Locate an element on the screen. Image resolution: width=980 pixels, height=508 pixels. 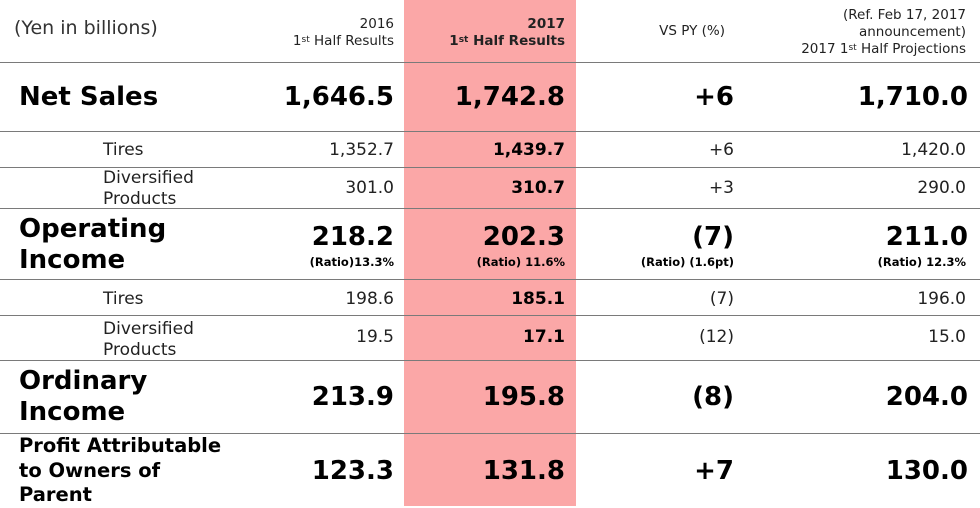
rule-net-sales is located at coordinates (490, 131).